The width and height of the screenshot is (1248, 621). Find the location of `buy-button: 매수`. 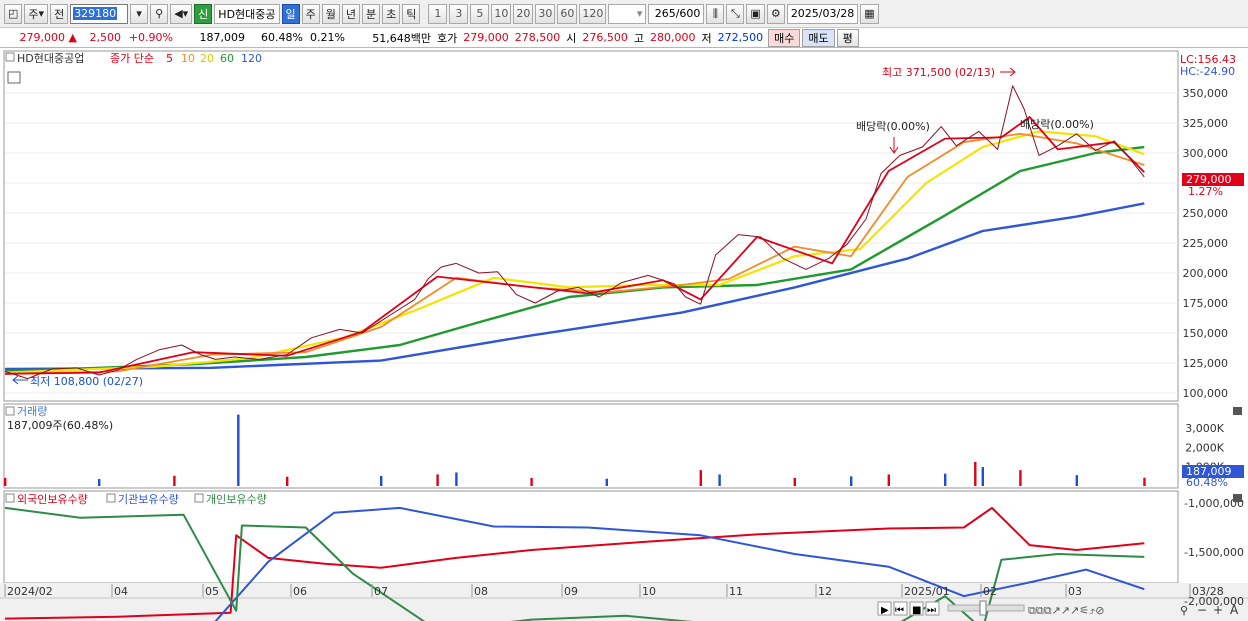

buy-button: 매수 is located at coordinates (784, 37).